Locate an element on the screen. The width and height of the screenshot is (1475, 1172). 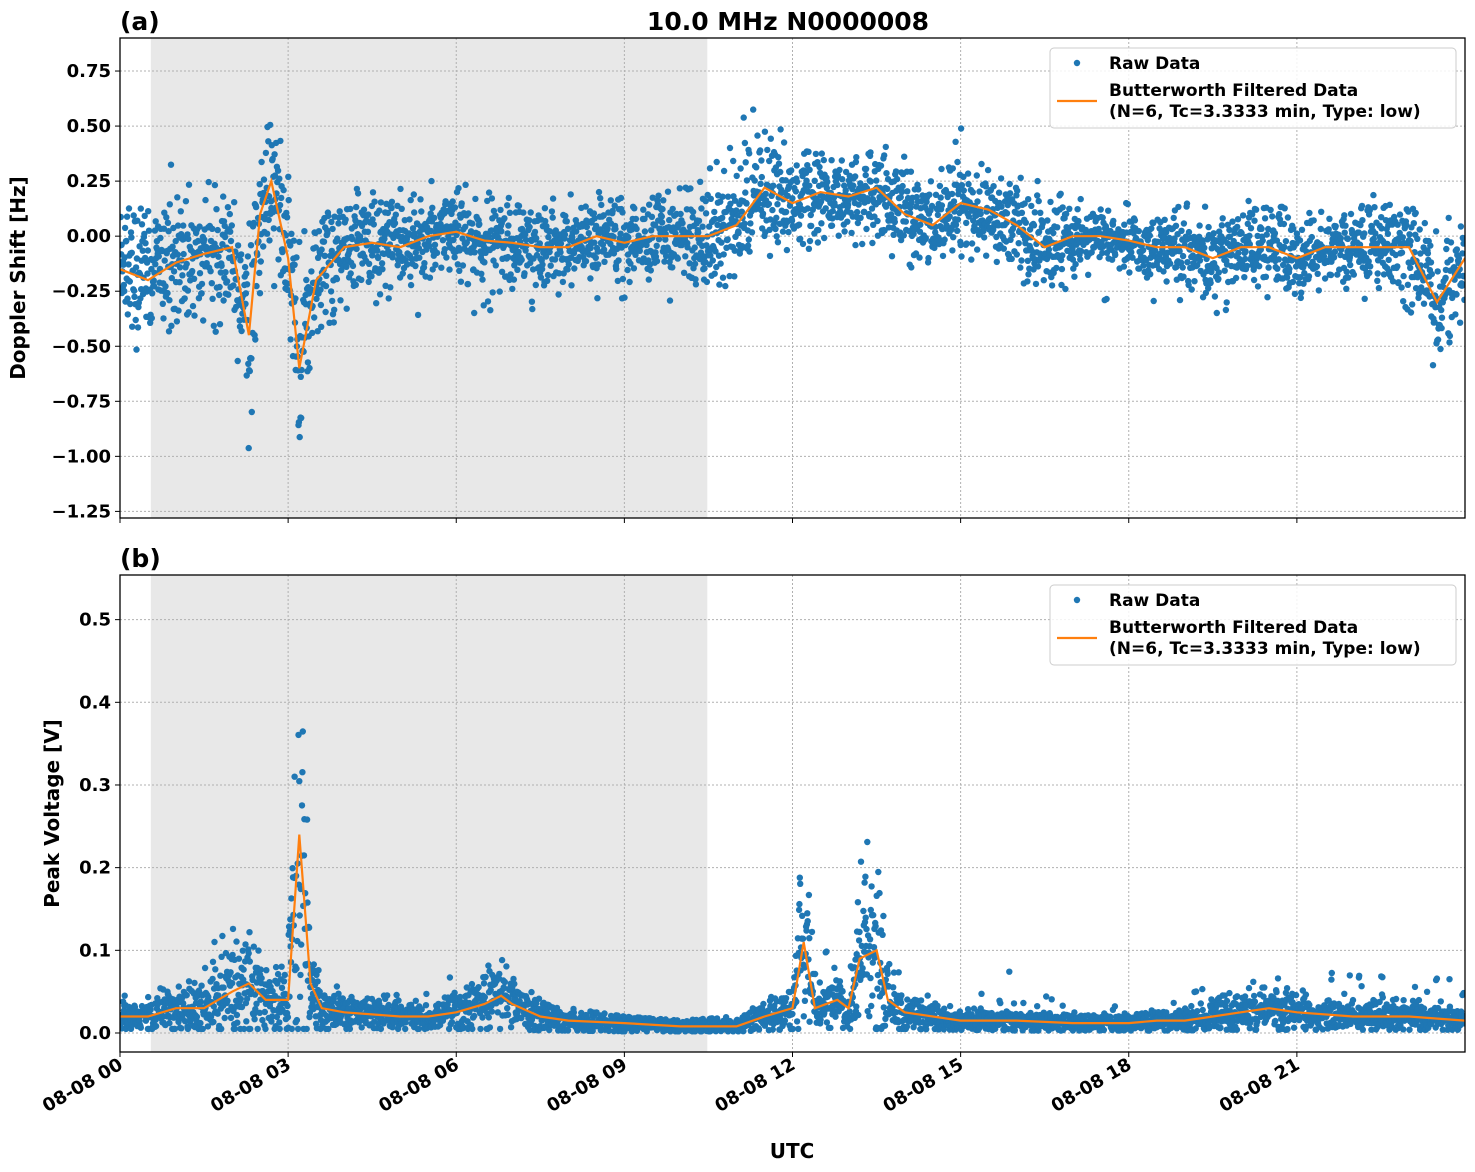
y-tick-label: −1.25 is located at coordinates (82, 511).